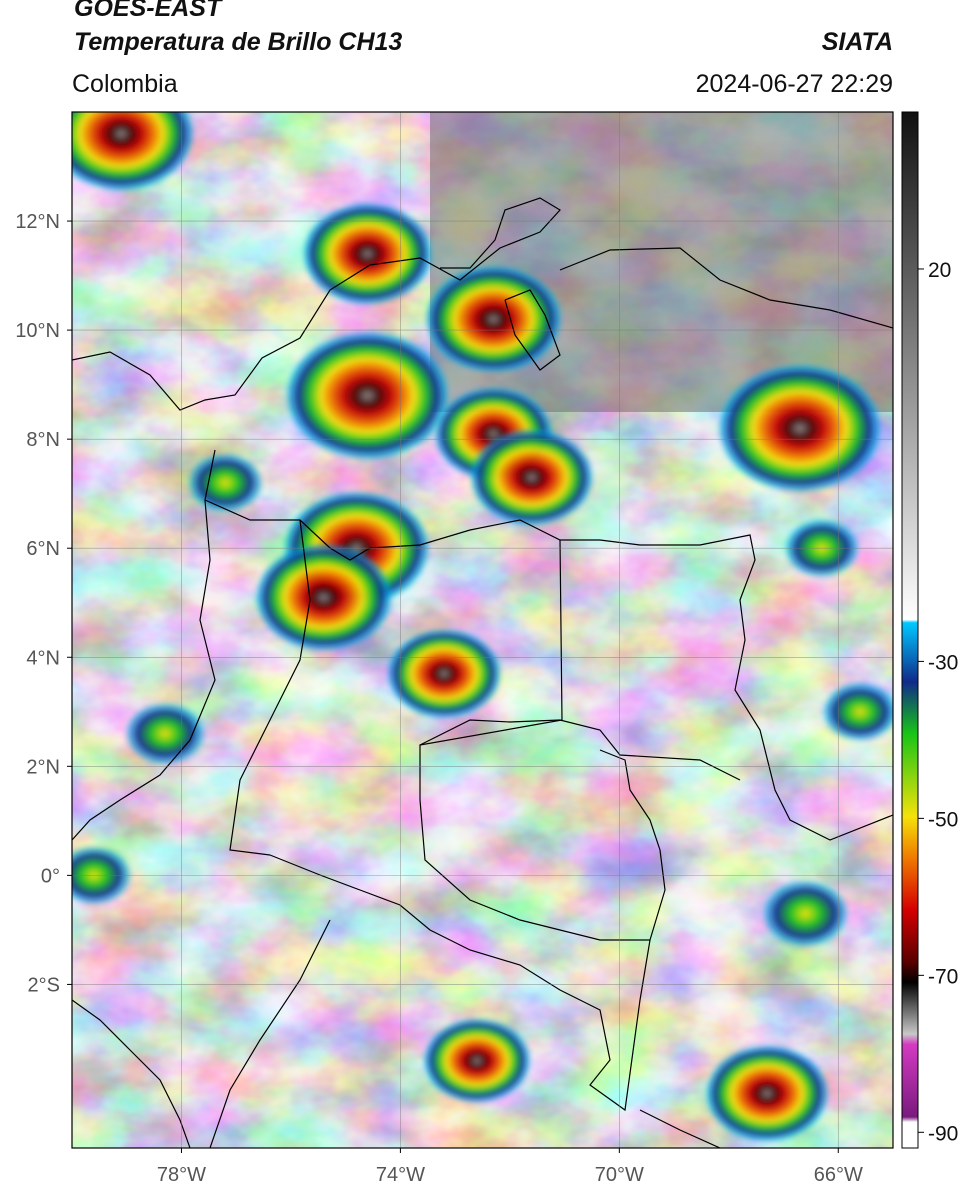  What do you see at coordinates (400, 1175) in the screenshot?
I see `lon-tick-label: 74°W` at bounding box center [400, 1175].